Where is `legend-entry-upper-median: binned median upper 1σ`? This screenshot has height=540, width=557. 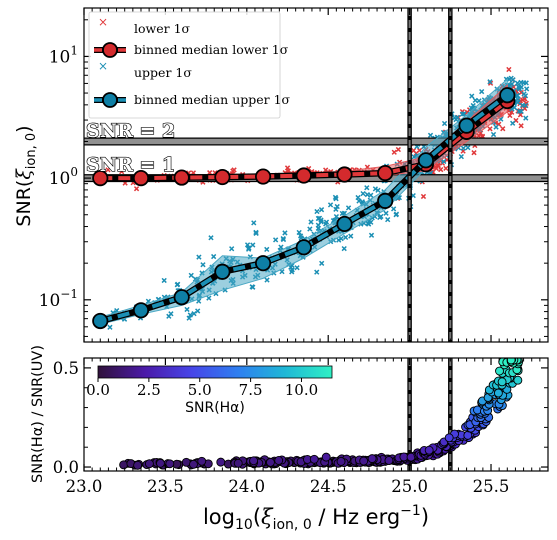 legend-entry-upper-median: binned median upper 1σ is located at coordinates (192, 100).